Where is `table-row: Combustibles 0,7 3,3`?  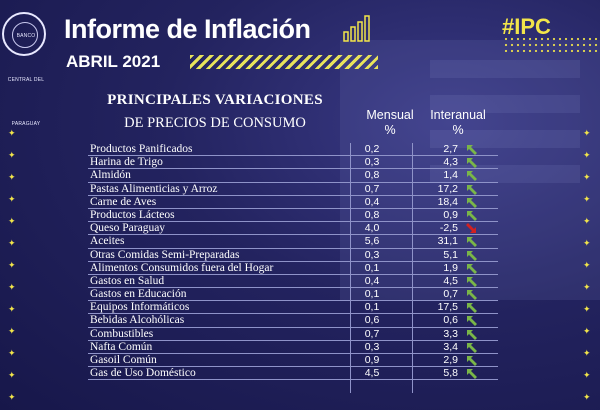
table-row: Combustibles 0,7 3,3 is located at coordinates (293, 334).